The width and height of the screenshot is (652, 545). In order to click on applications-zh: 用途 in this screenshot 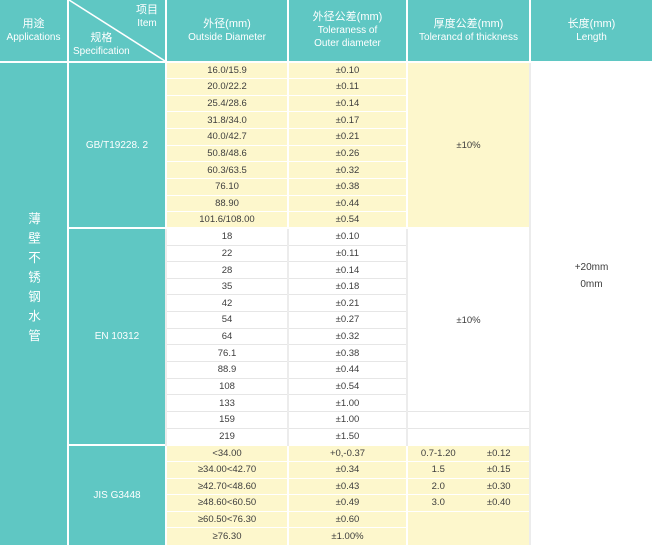, I will do `click(33, 23)`.